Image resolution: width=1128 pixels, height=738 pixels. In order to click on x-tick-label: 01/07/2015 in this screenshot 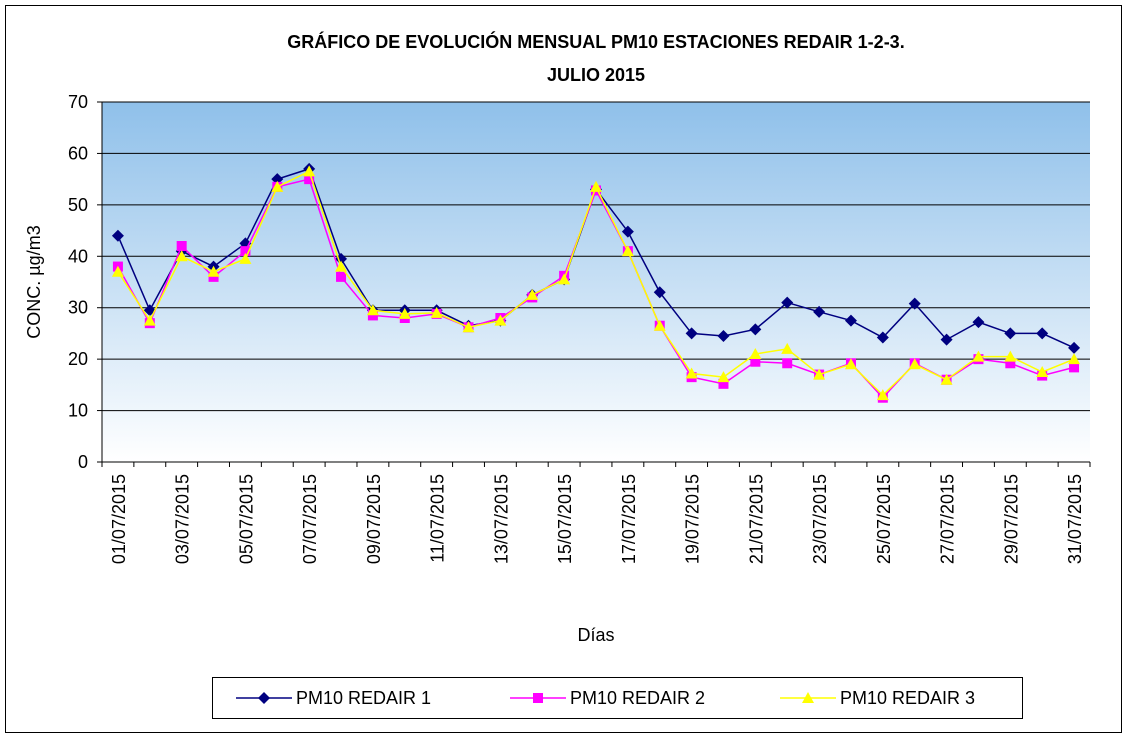, I will do `click(119, 519)`.